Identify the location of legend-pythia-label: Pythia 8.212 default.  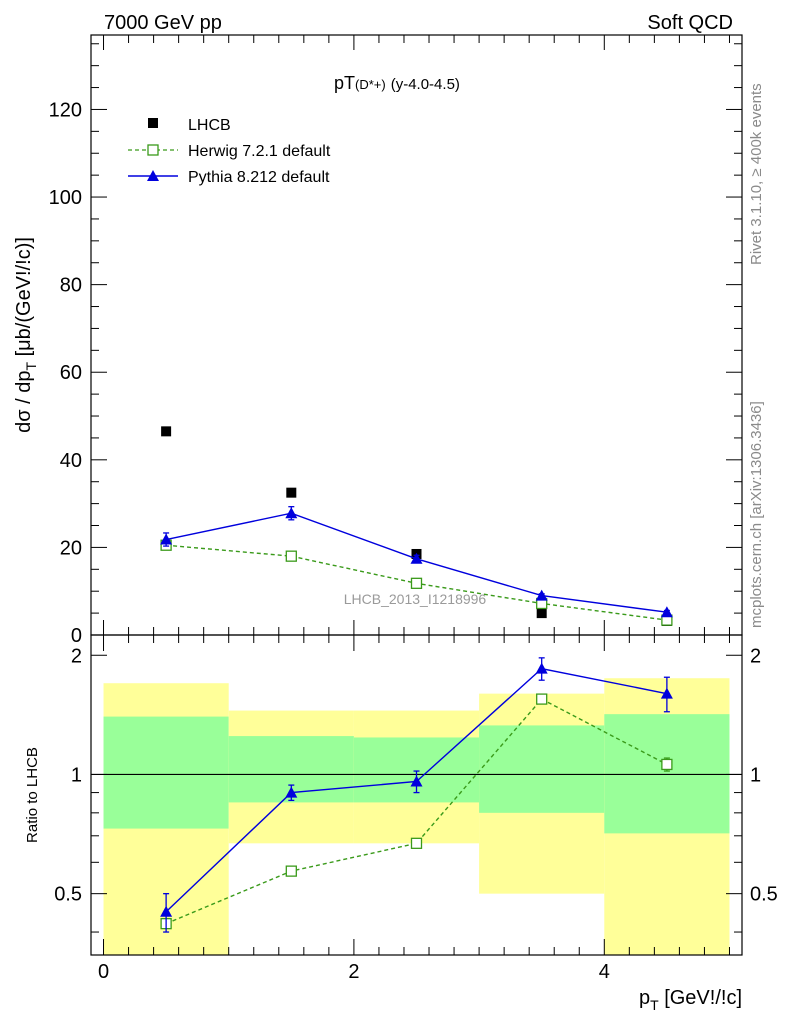
(259, 177).